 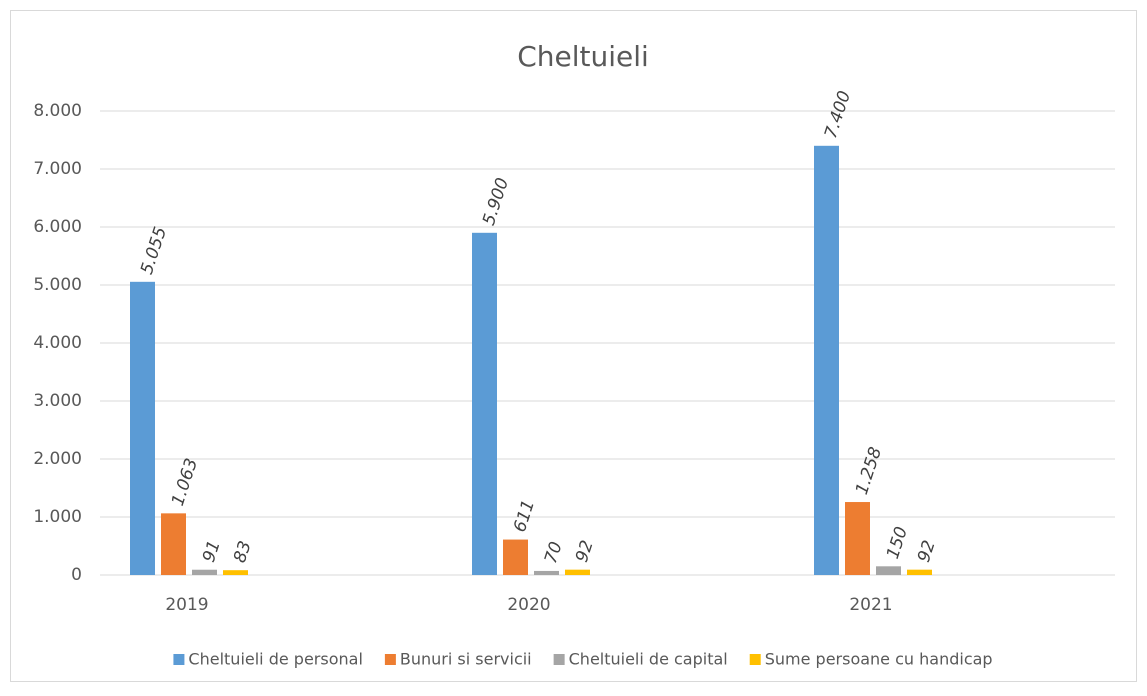 What do you see at coordinates (57, 111) in the screenshot?
I see `y-tick-label: 8.000` at bounding box center [57, 111].